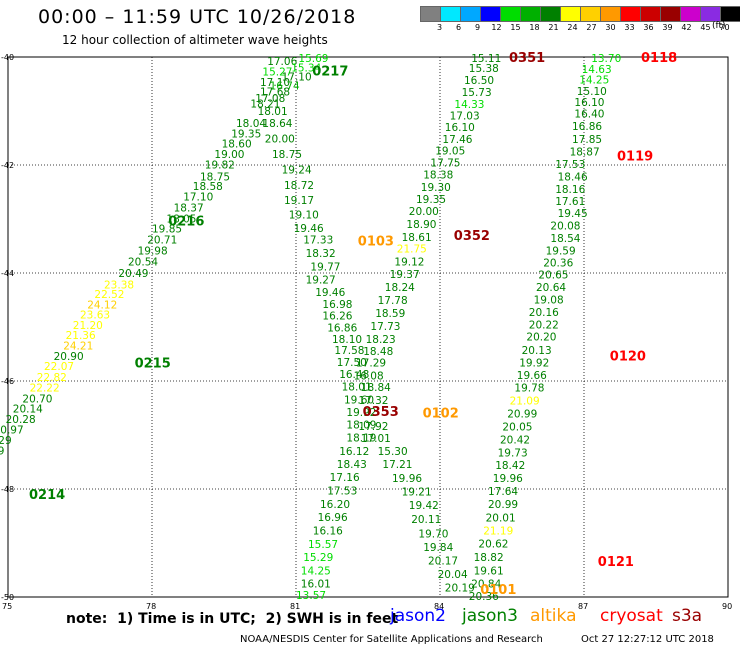 This screenshot has width=740, height=650. I want to click on lon-tick-label: 81, so click(295, 606).